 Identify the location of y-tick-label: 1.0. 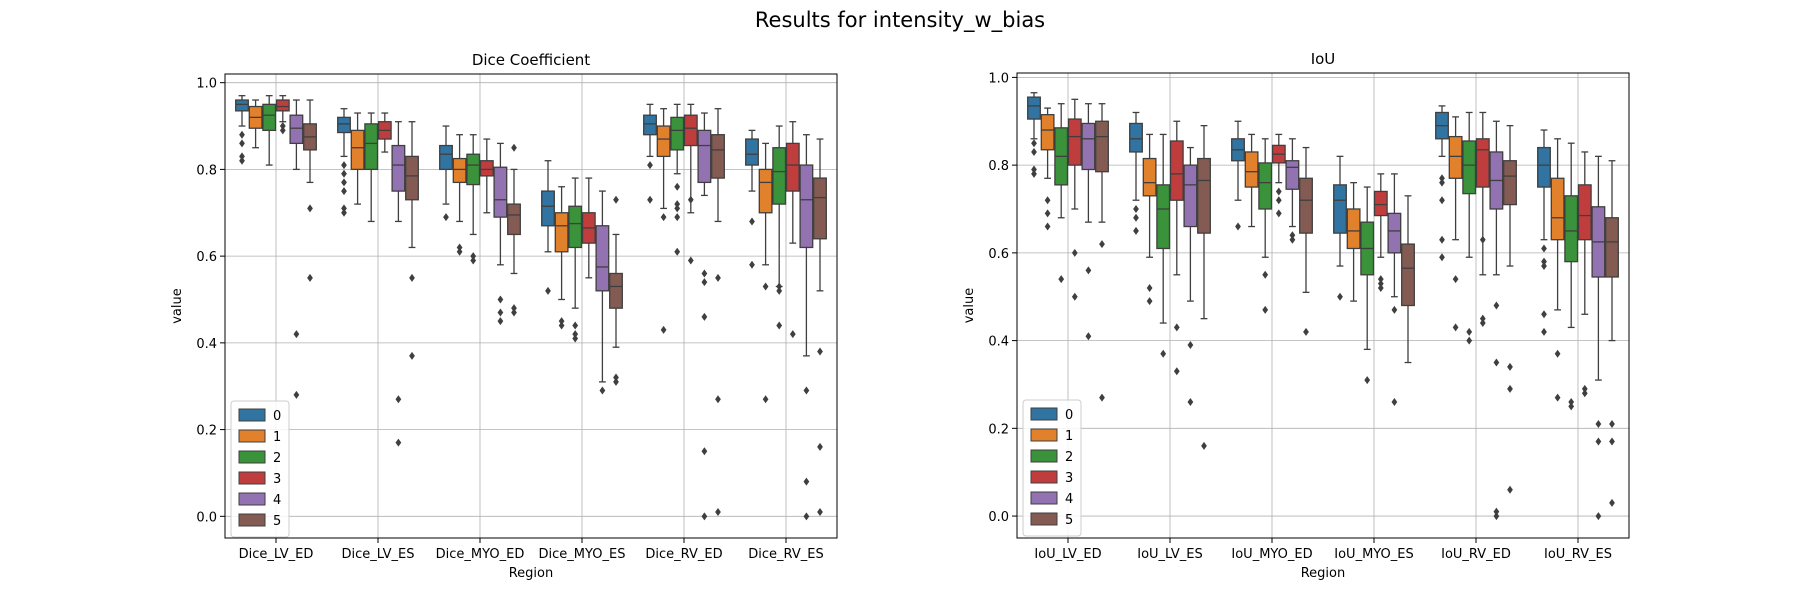
(206, 84).